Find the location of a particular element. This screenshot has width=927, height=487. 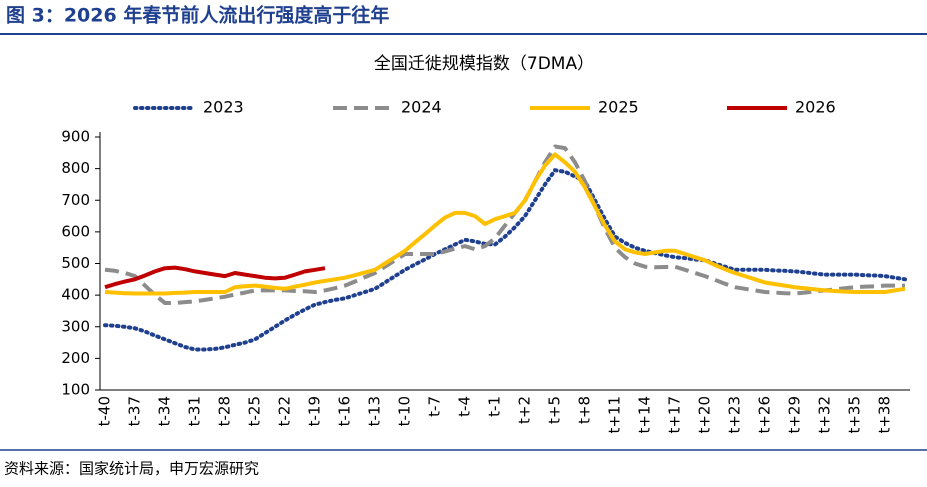

legend-label: 2026 is located at coordinates (815, 107).